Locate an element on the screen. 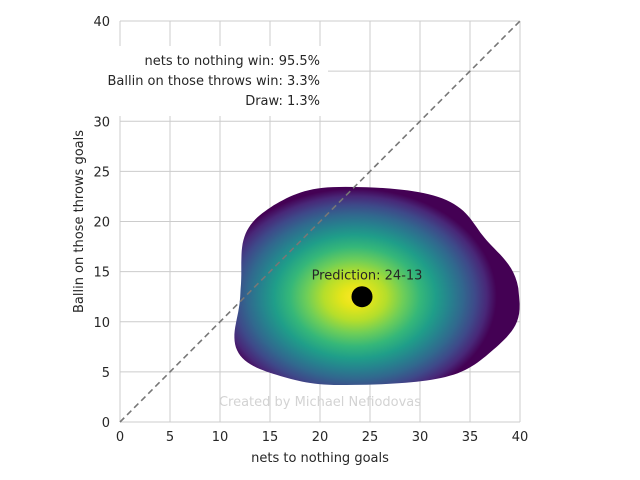 The height and width of the screenshot is (480, 640). y-tick-label: 0 is located at coordinates (106, 423).